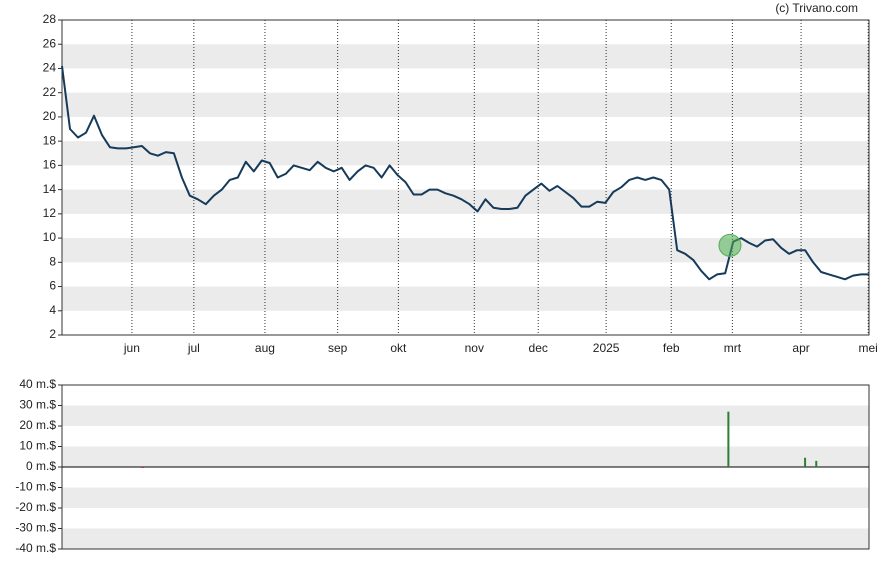 Image resolution: width=888 pixels, height=565 pixels. What do you see at coordinates (800, 348) in the screenshot?
I see `x-tick-label: apr` at bounding box center [800, 348].